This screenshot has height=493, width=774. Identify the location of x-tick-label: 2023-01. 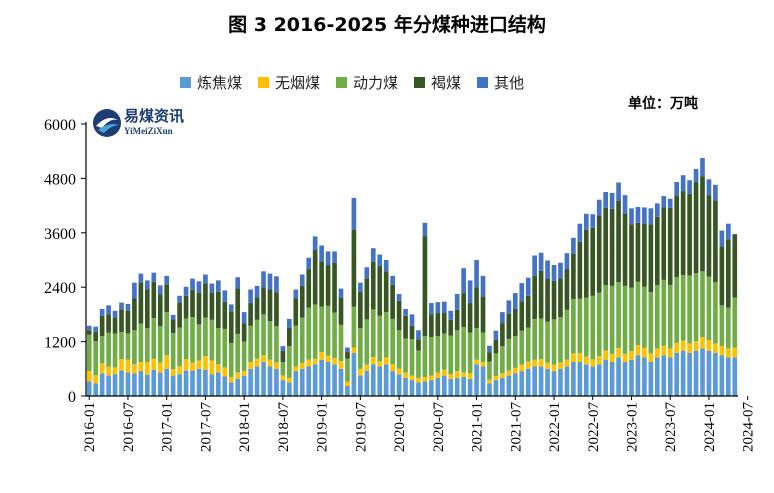
(633, 427).